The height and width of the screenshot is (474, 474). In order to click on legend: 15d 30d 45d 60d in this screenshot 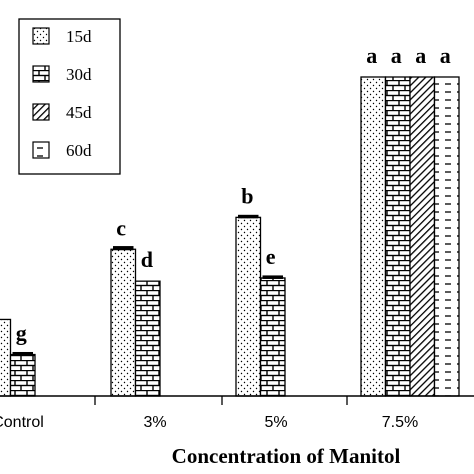, I will do `click(69, 96)`.